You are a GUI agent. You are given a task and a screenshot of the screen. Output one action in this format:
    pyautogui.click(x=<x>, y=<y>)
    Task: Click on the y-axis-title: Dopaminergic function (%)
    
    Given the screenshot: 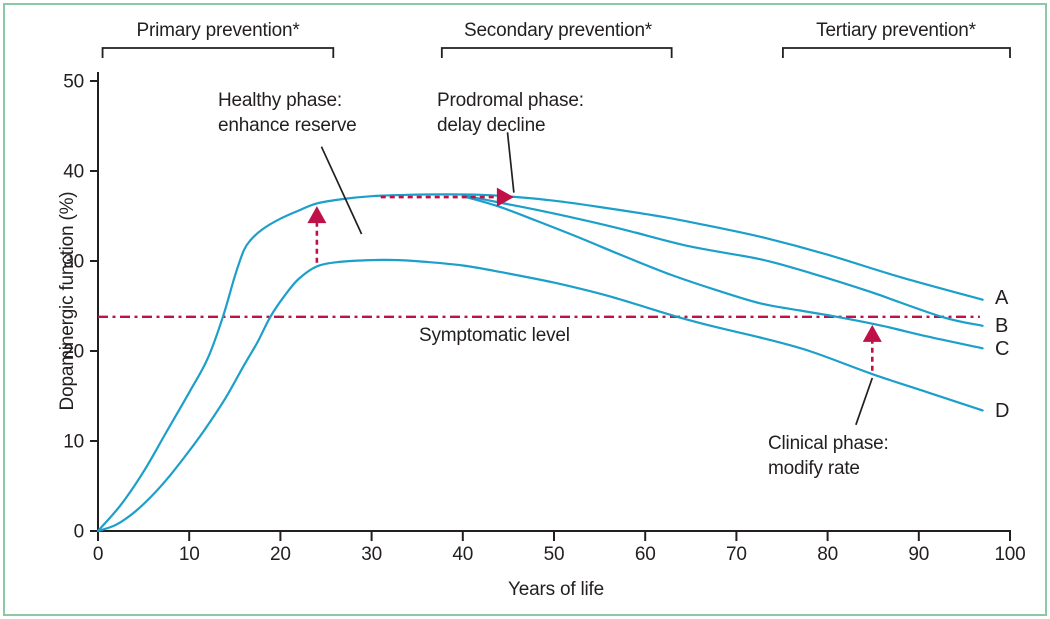 What is the action you would take?
    pyautogui.click(x=67, y=301)
    